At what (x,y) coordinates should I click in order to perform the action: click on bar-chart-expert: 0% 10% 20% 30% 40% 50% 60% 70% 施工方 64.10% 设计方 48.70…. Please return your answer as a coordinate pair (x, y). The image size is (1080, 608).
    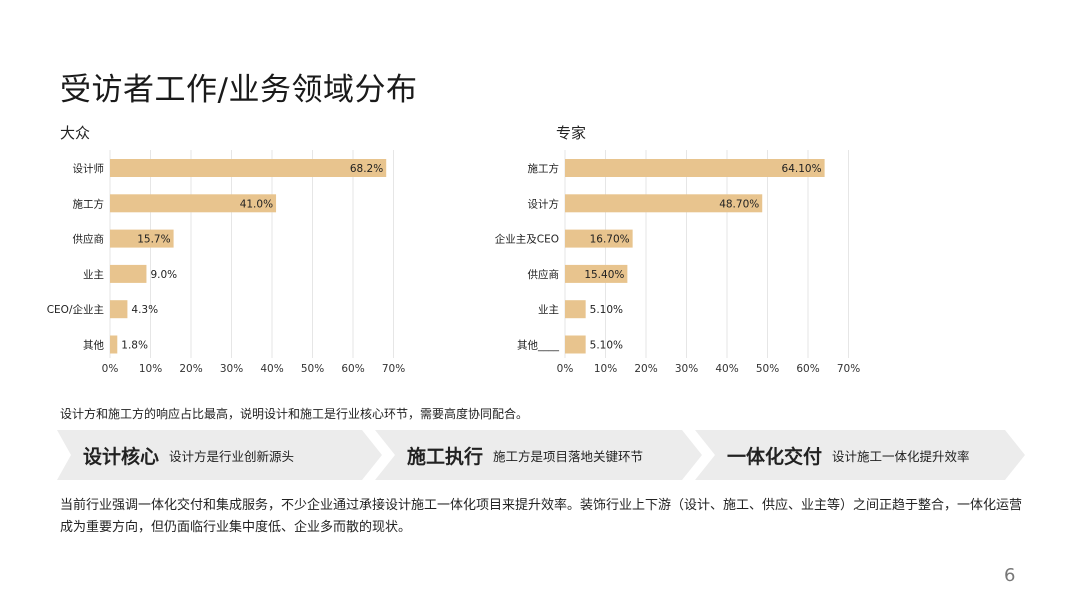
    Looking at the image, I should click on (677, 262).